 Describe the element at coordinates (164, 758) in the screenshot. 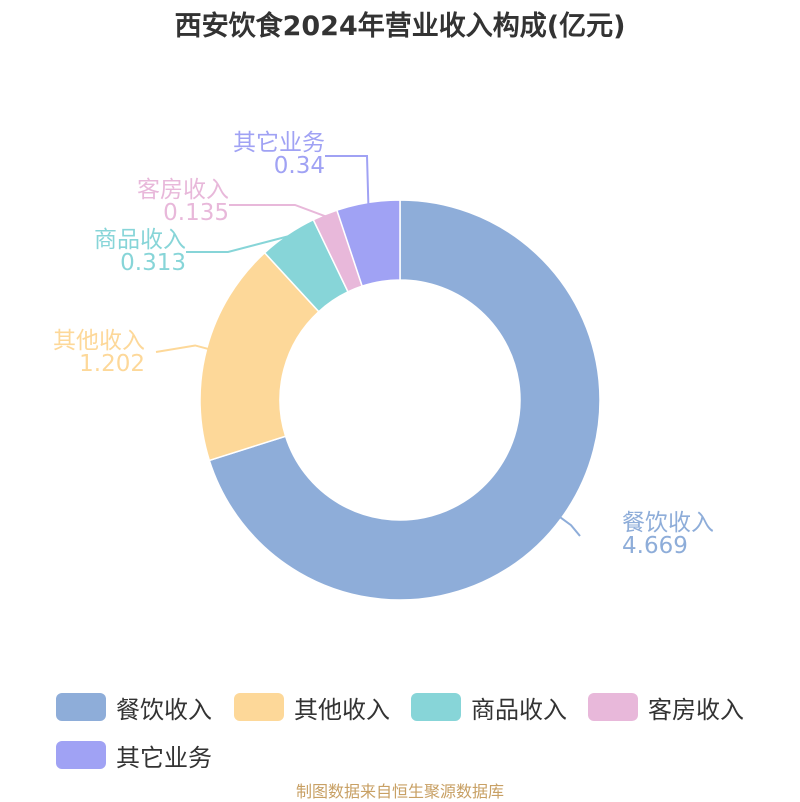

I see `legend-label: 其它业务` at that location.